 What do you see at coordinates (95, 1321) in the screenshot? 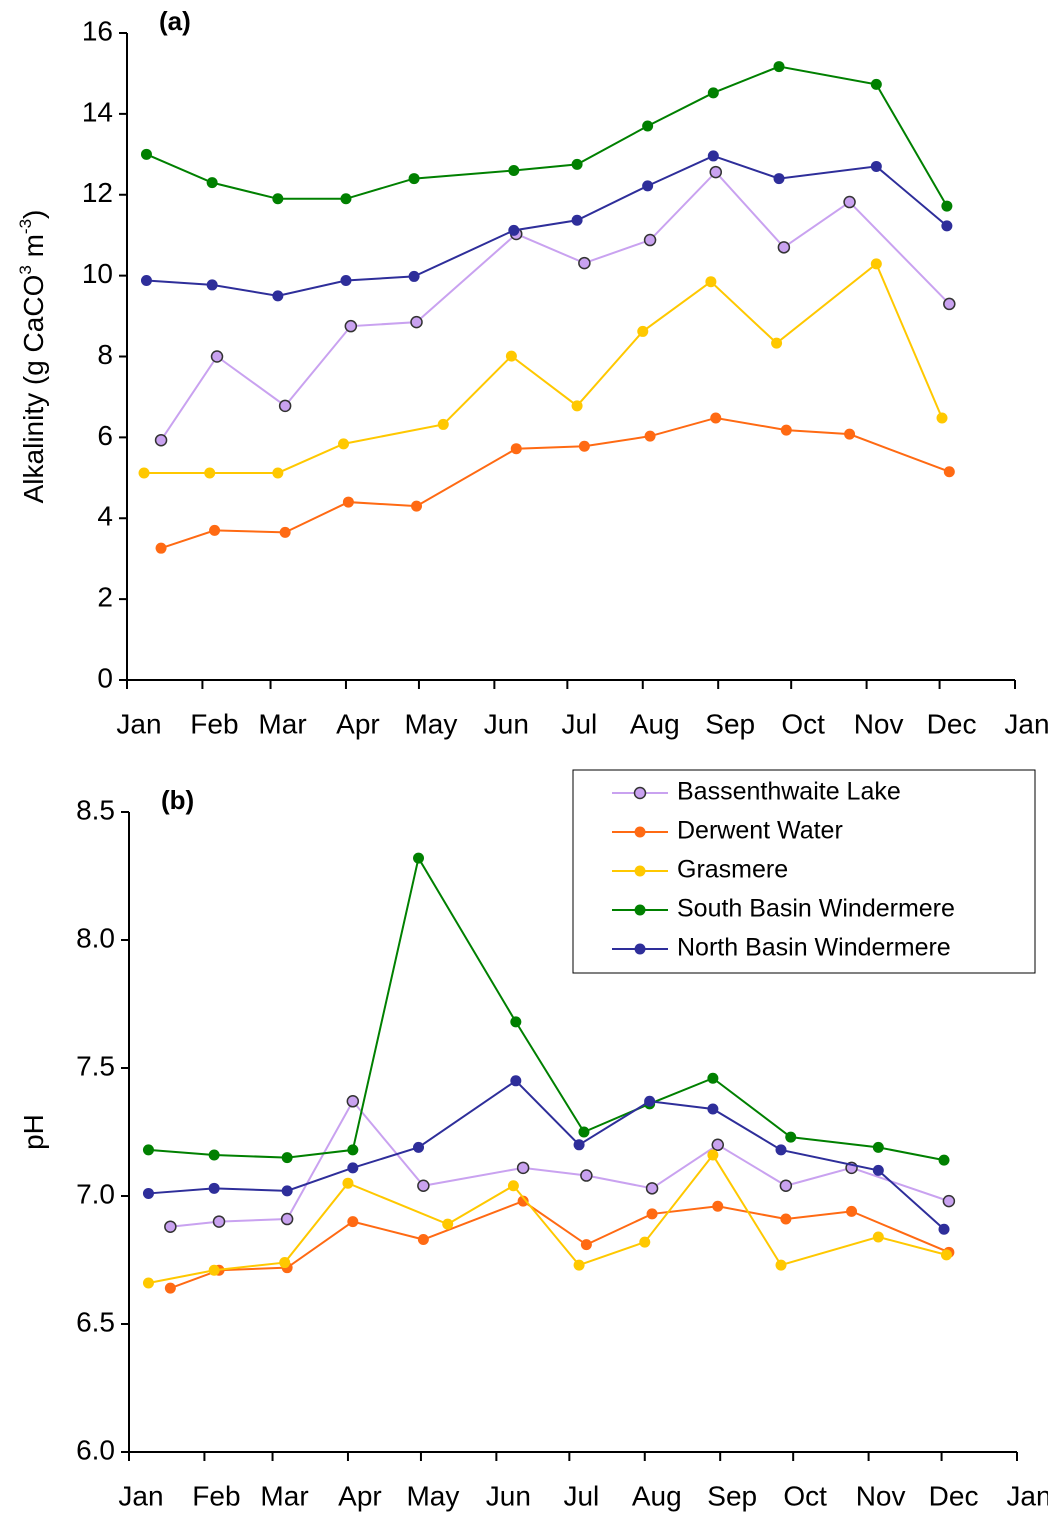
I see `y-tick-label: 6.5` at bounding box center [95, 1321].